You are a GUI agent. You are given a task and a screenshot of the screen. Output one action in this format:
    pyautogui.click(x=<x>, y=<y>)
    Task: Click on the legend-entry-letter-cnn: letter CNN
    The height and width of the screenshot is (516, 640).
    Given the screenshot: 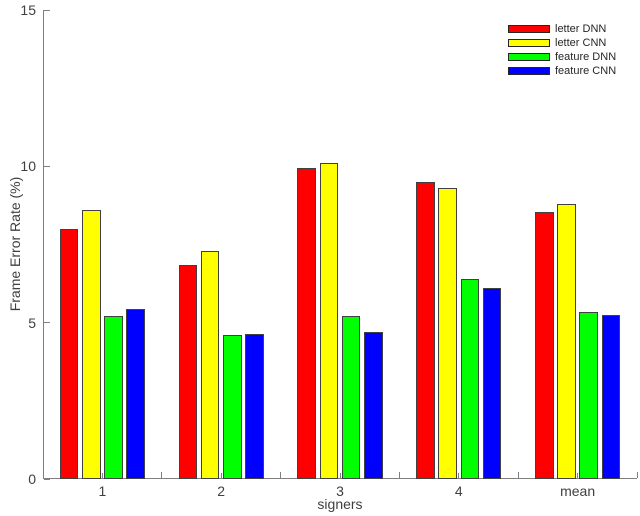 What is the action you would take?
    pyautogui.click(x=562, y=43)
    